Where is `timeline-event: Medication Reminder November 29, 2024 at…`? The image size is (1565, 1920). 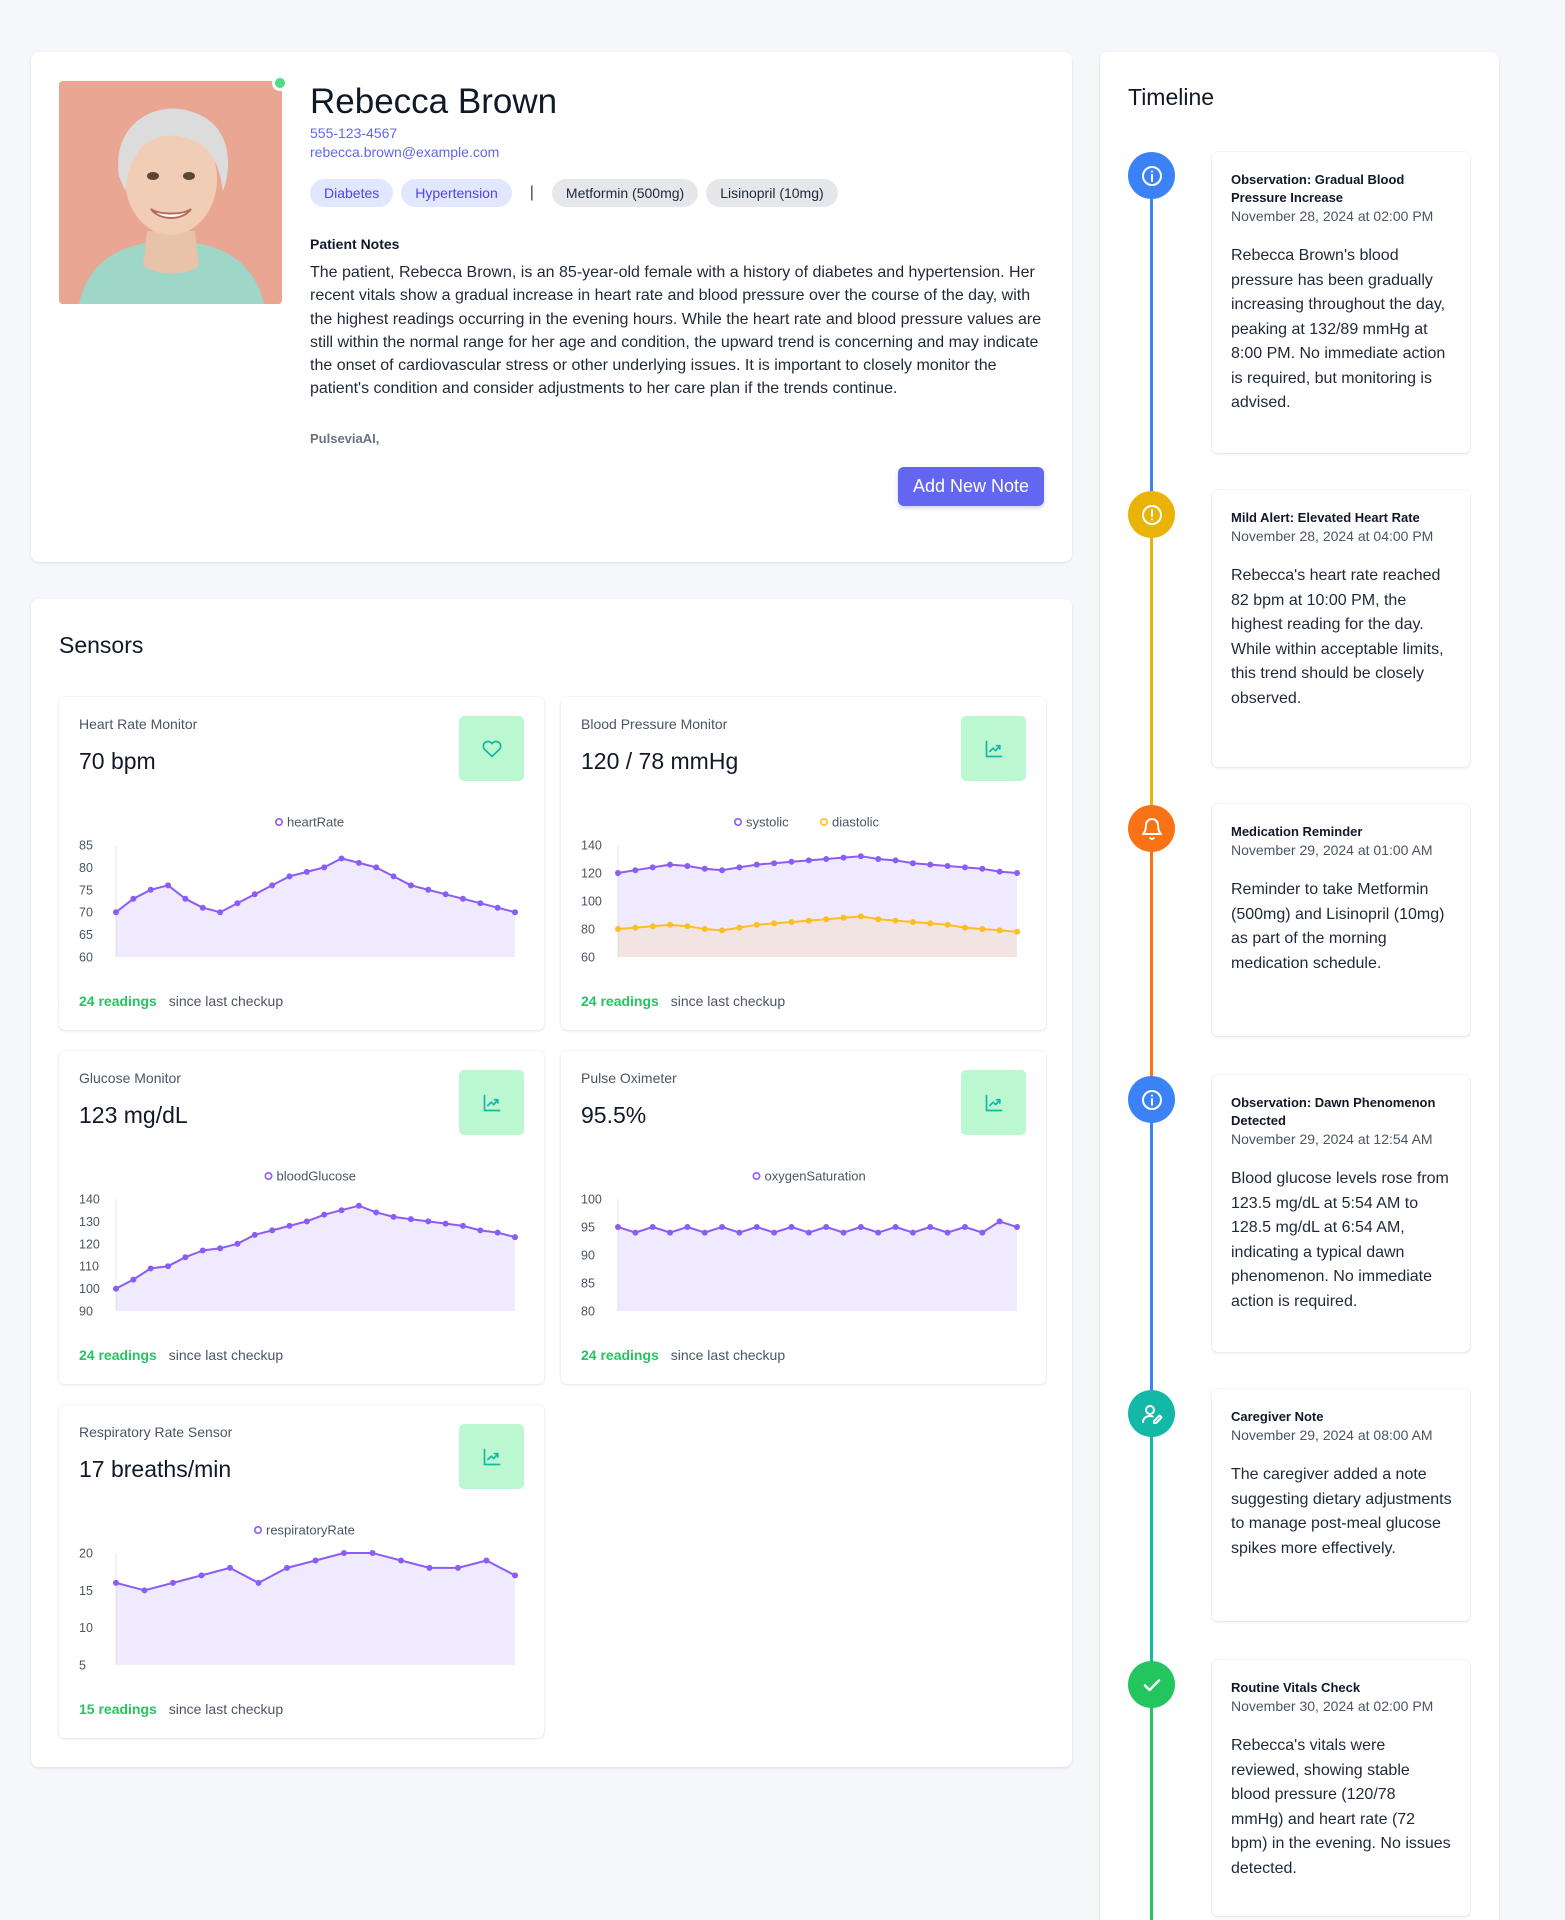
timeline-event: Medication Reminder November 29, 2024 at… is located at coordinates (1341, 920).